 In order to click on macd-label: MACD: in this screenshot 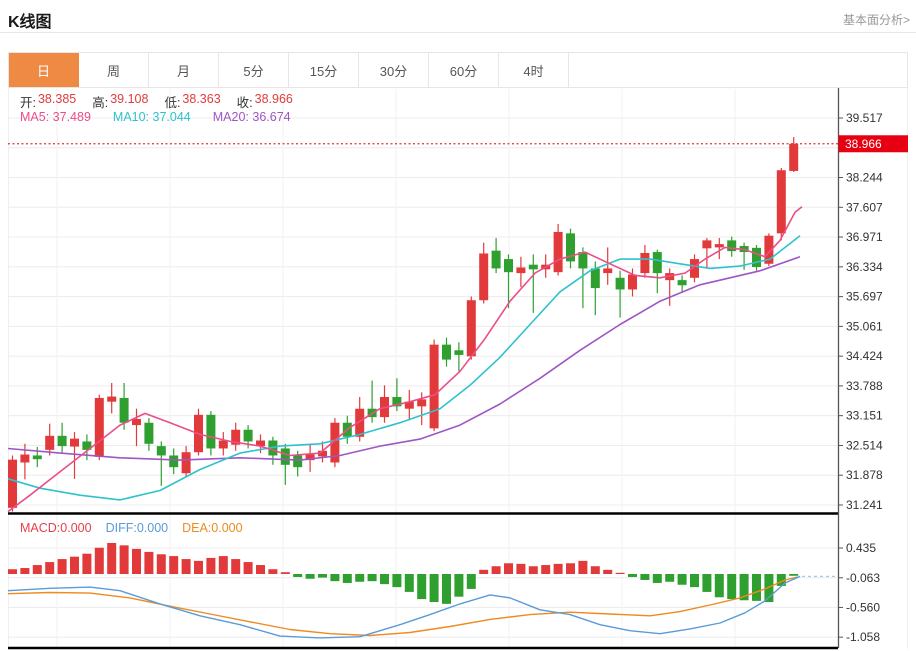, I will do `click(40, 528)`.